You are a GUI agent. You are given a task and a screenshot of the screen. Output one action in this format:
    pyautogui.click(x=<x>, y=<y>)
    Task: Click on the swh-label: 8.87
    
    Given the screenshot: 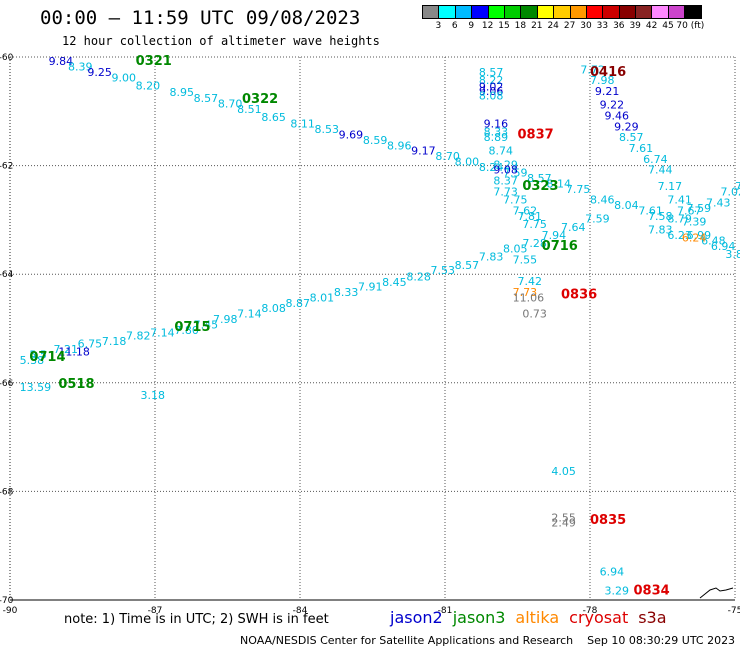 What is the action you would take?
    pyautogui.click(x=298, y=303)
    